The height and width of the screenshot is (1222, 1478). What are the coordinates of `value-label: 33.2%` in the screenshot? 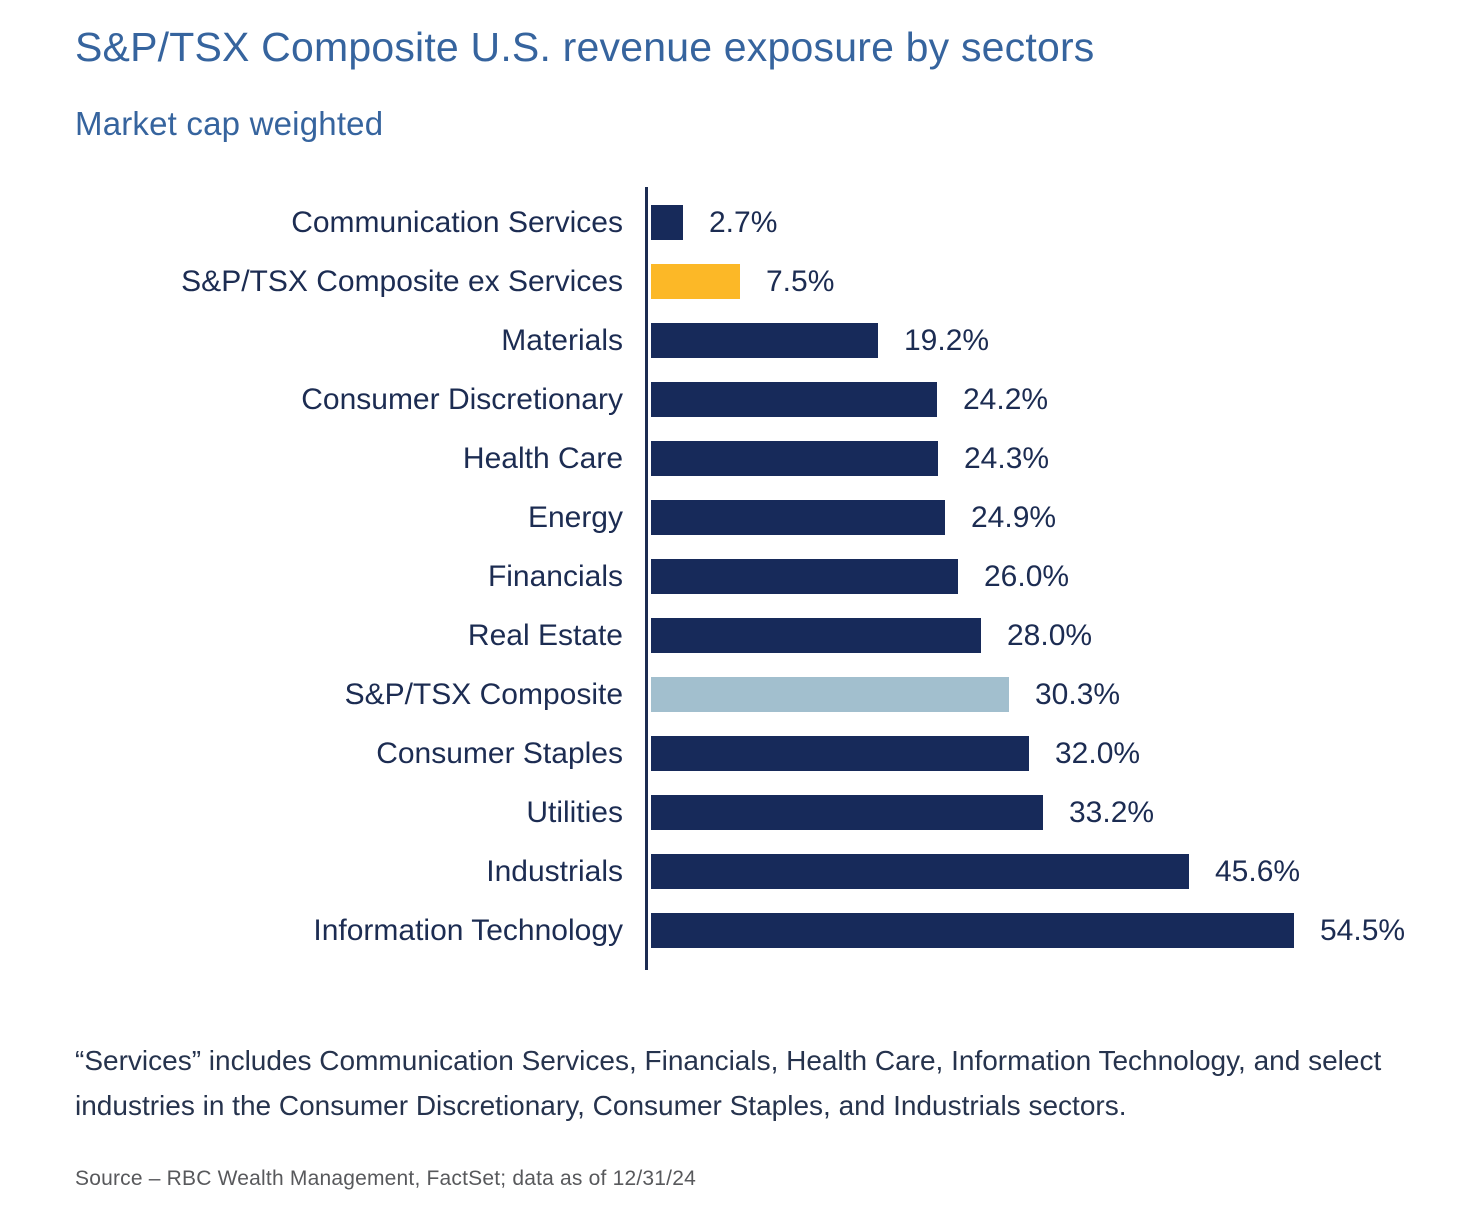 It's located at (1112, 812).